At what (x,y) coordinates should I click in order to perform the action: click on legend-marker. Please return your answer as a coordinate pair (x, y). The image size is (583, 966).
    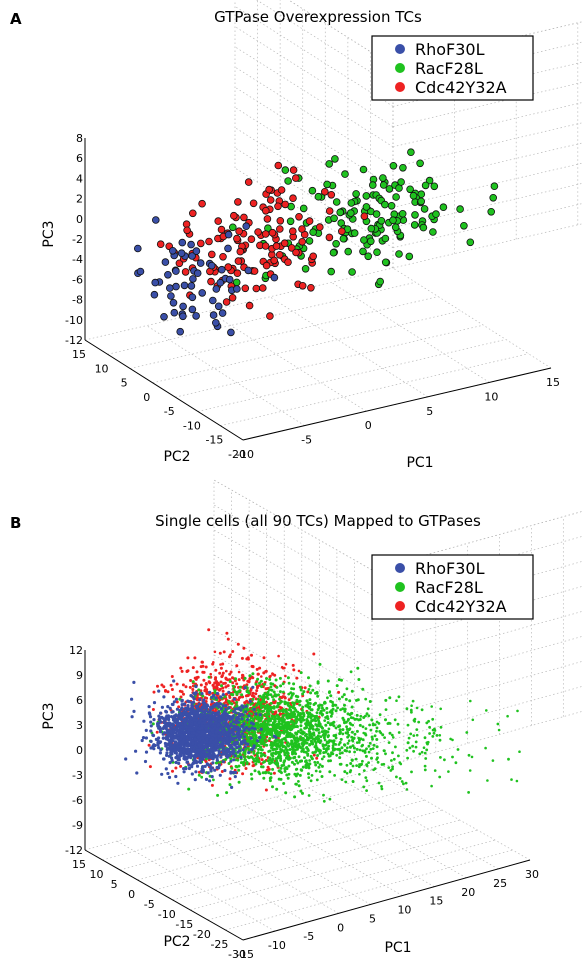
    Looking at the image, I should click on (400, 49).